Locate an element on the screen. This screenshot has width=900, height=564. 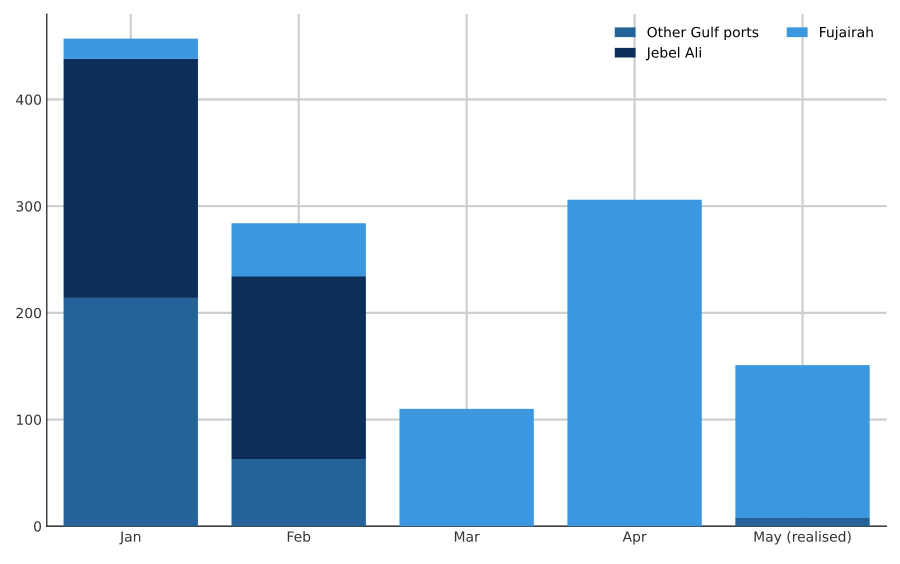
x-tick-label: Feb is located at coordinates (299, 536).